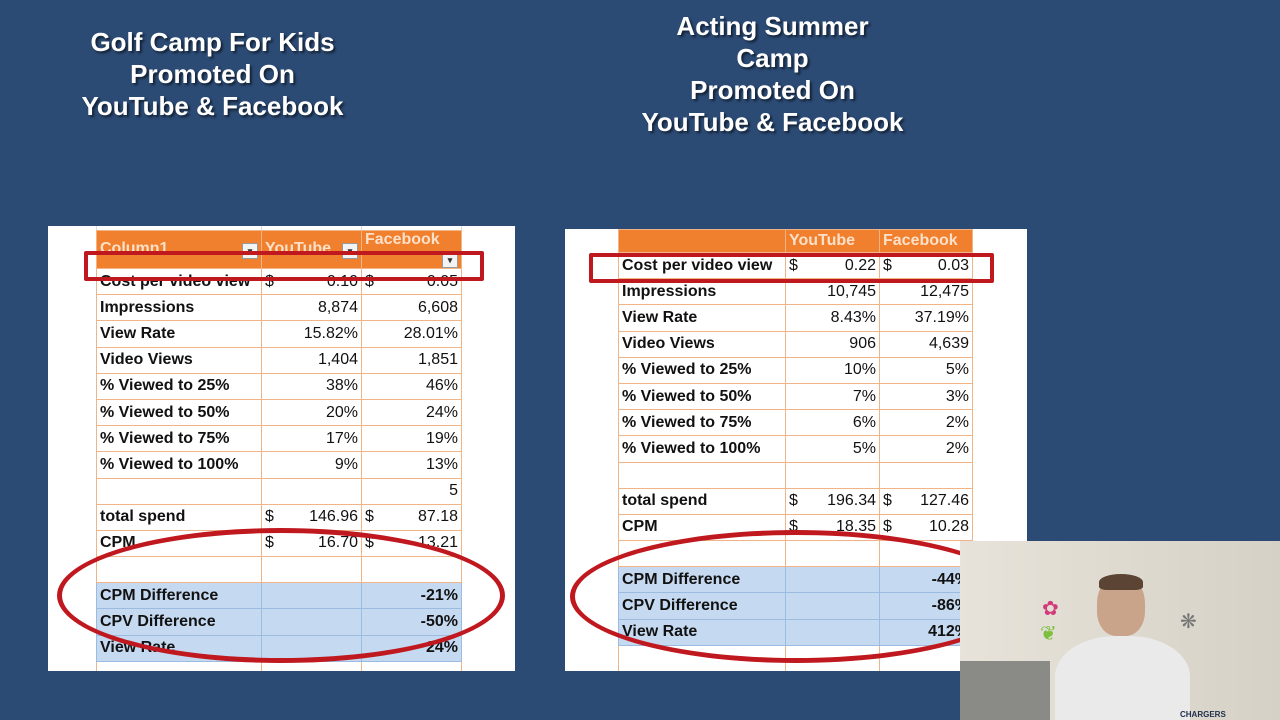  Describe the element at coordinates (179, 665) in the screenshot. I see `empty-cell` at that location.